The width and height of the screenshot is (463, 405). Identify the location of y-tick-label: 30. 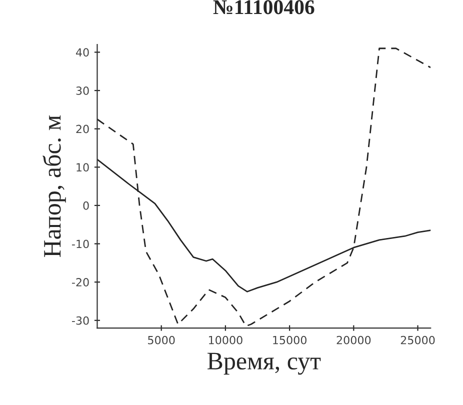
(82, 90).